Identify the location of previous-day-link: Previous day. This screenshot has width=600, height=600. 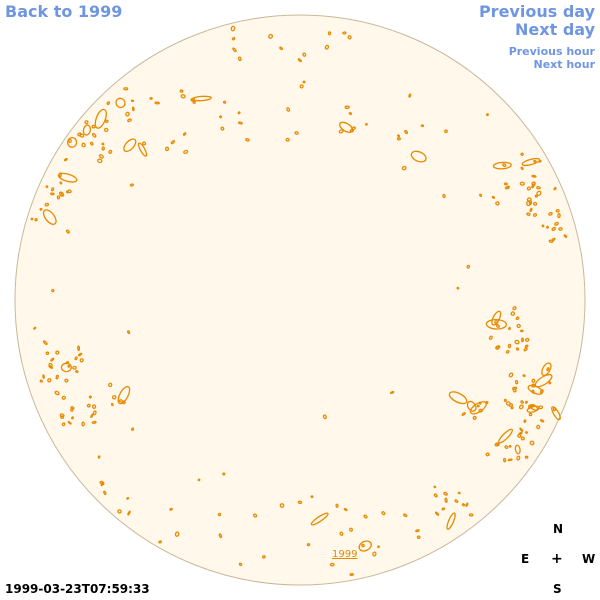
(536, 11).